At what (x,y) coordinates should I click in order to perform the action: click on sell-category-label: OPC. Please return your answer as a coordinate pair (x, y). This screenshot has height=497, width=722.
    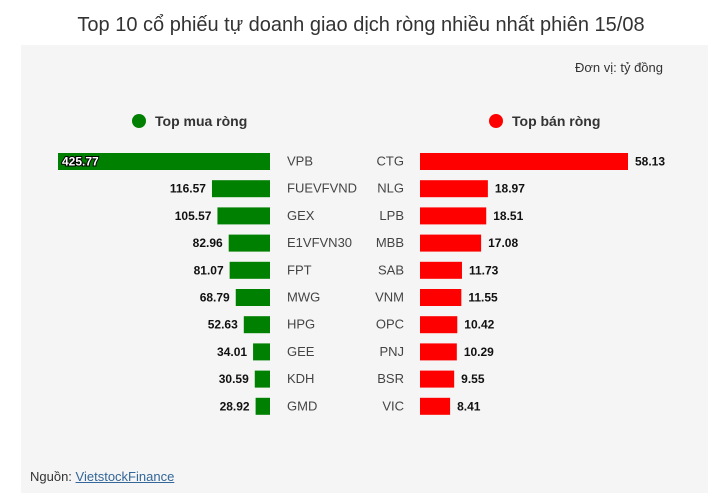
    Looking at the image, I should click on (390, 324).